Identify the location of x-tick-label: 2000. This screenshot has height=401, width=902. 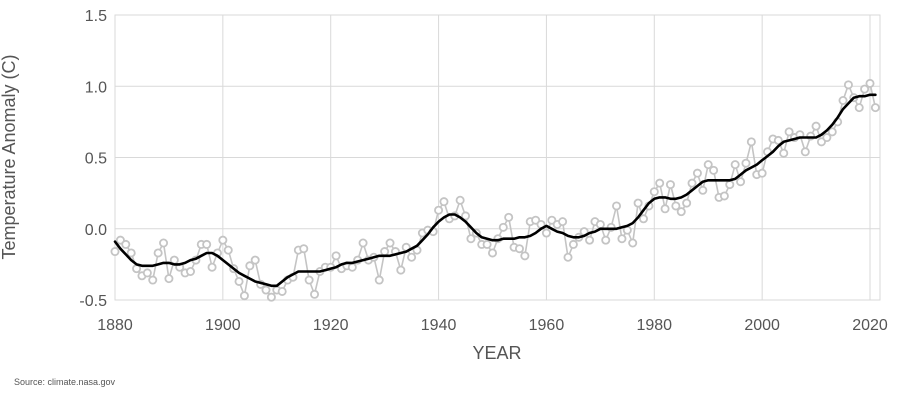
(762, 325).